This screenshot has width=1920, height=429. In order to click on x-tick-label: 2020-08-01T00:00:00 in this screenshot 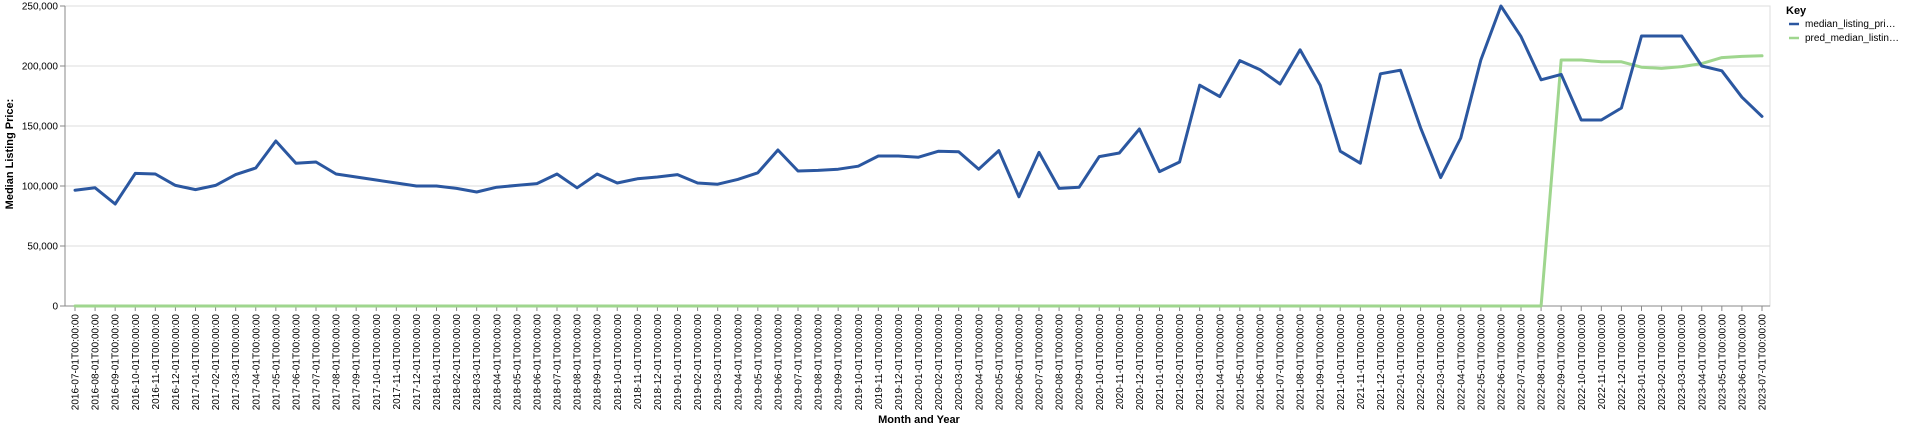, I will do `click(1060, 362)`.